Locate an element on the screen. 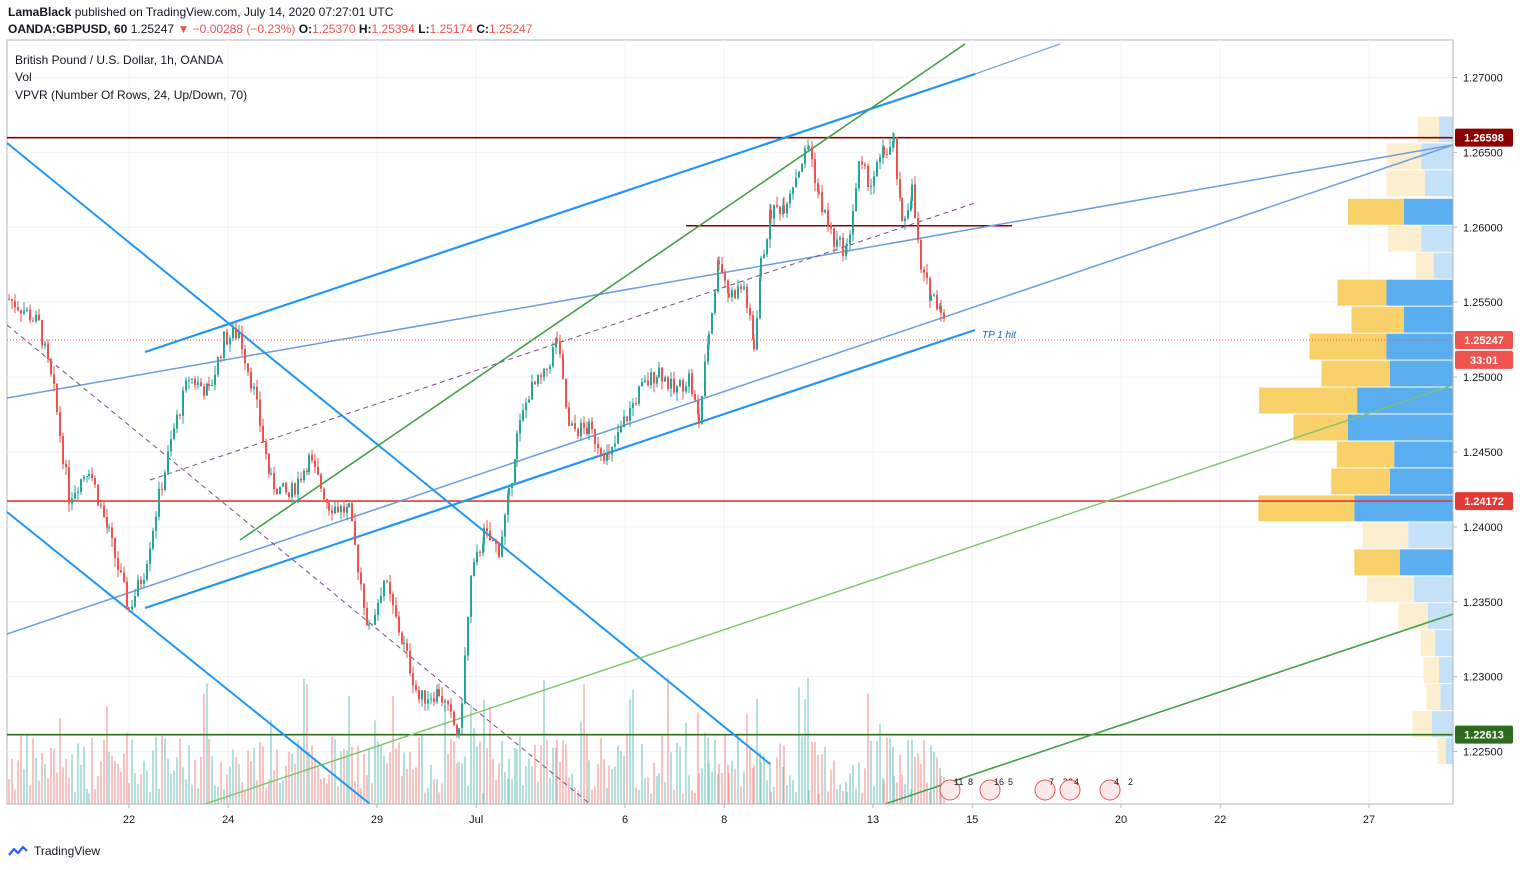  legend-vol: Vol is located at coordinates (23, 77).